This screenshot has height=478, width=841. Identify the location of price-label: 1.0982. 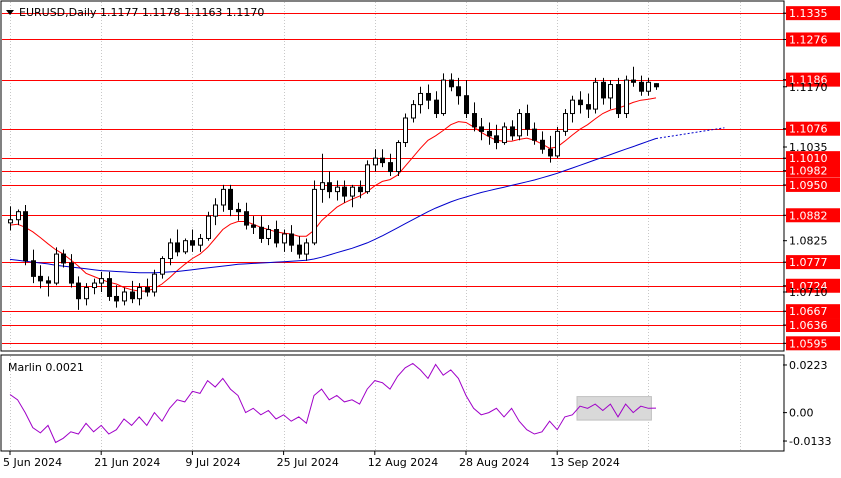
(808, 171).